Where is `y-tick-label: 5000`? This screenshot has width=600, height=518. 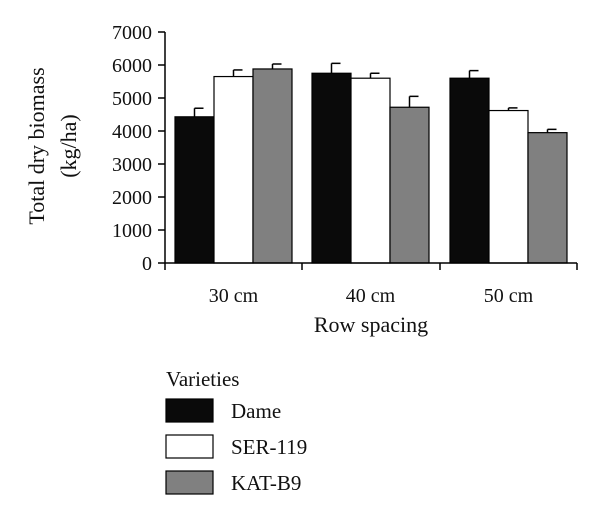
y-tick-label: 5000 is located at coordinates (132, 99).